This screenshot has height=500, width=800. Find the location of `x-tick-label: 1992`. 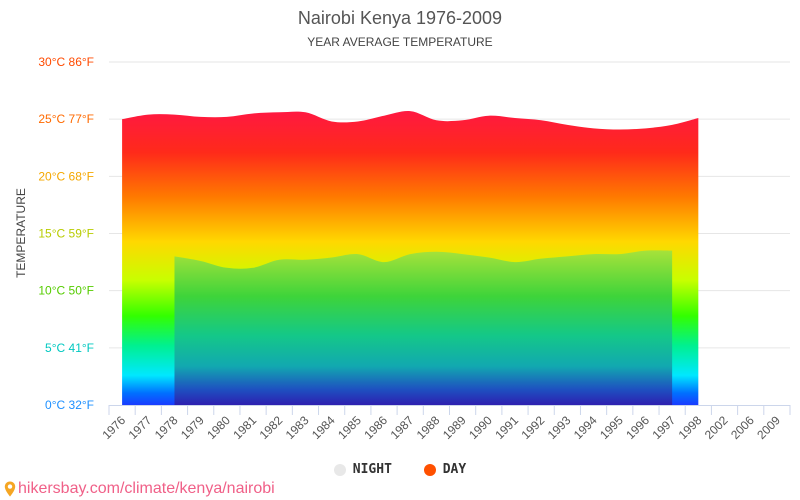

x-tick-label: 1992 is located at coordinates (533, 427).